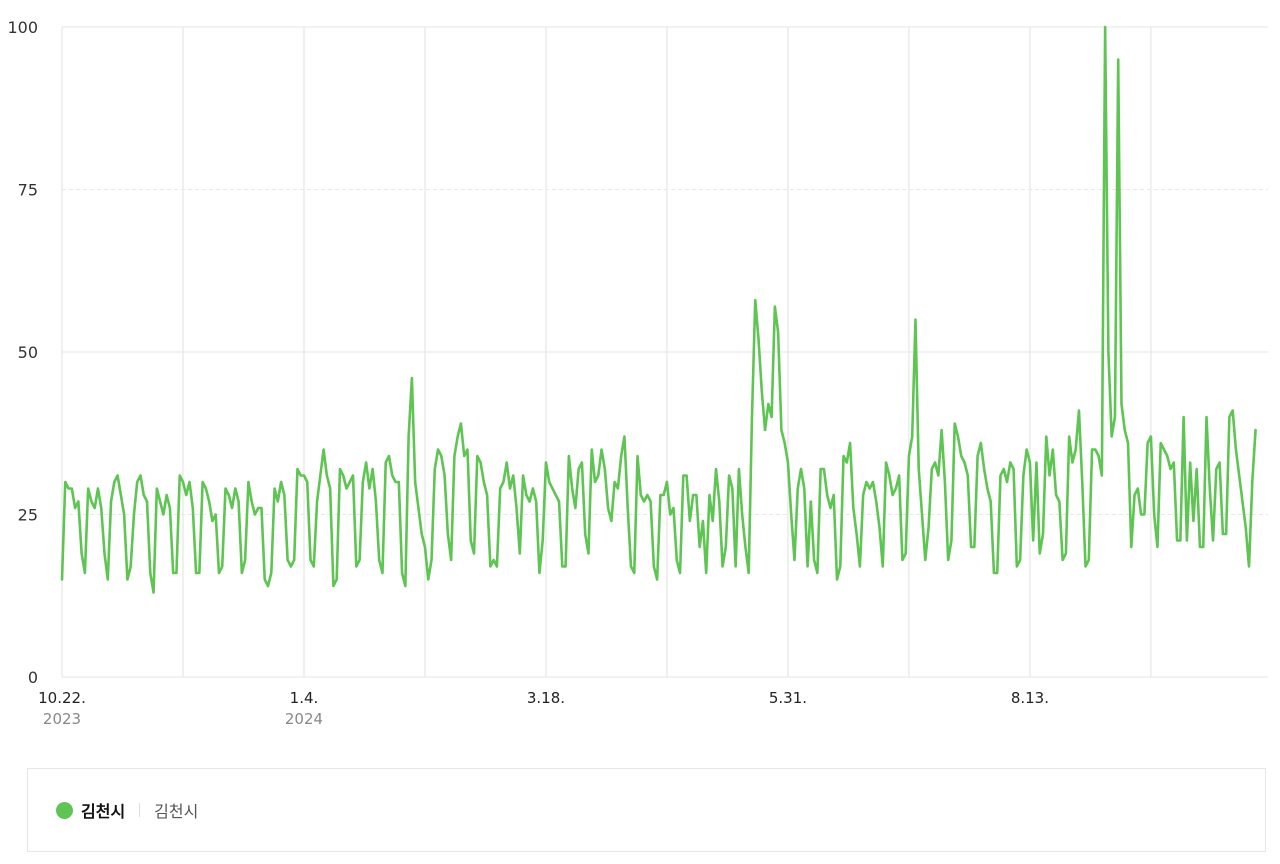 This screenshot has width=1280, height=864. I want to click on legend-item: 김천시 김천시, so click(127, 810).